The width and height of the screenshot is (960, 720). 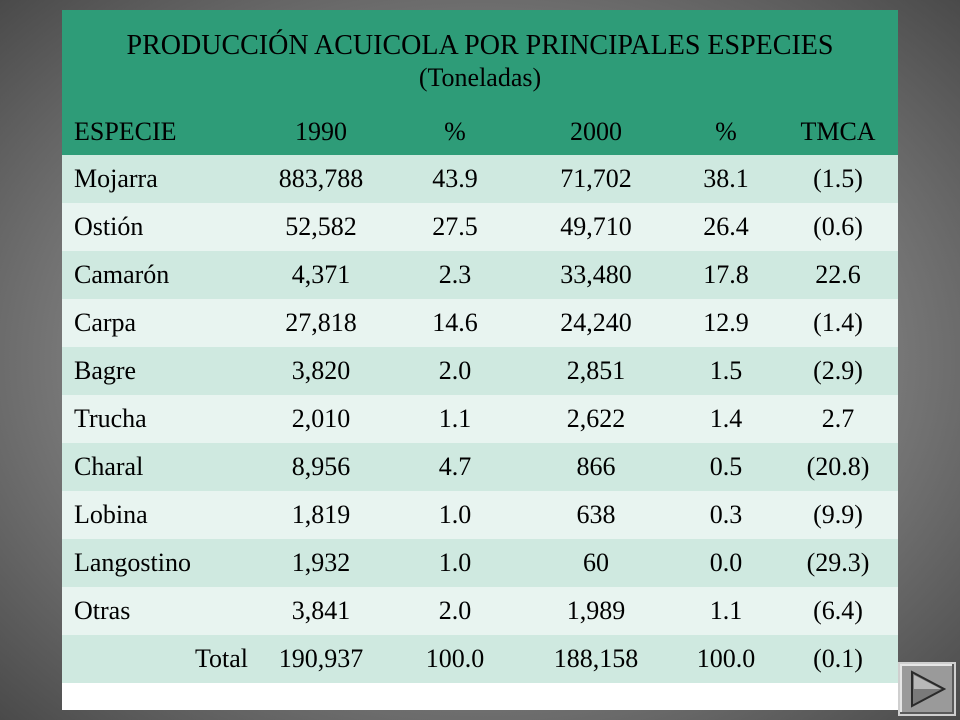 I want to click on cell-1990: 1,819, so click(x=321, y=514).